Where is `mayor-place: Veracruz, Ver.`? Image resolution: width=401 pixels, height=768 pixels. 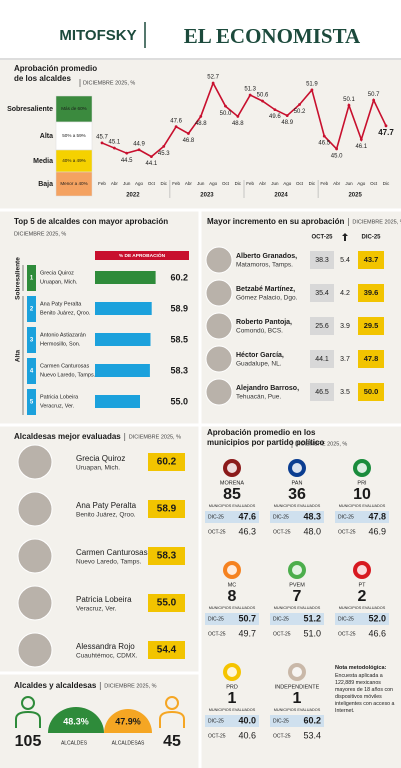 mayor-place: Veracruz, Ver. is located at coordinates (57, 406).